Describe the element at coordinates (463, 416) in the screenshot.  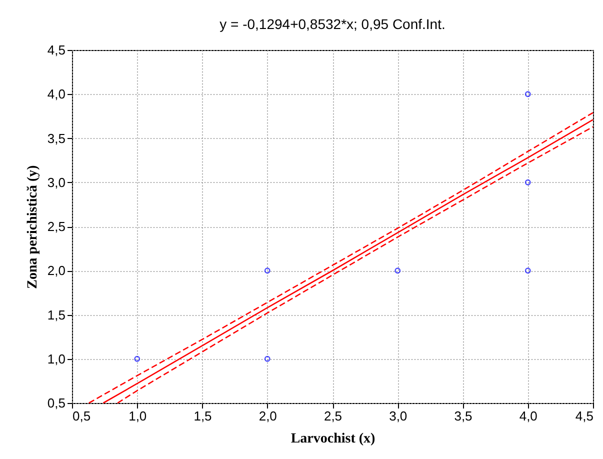
I see `x-tick-label: 3,5` at that location.